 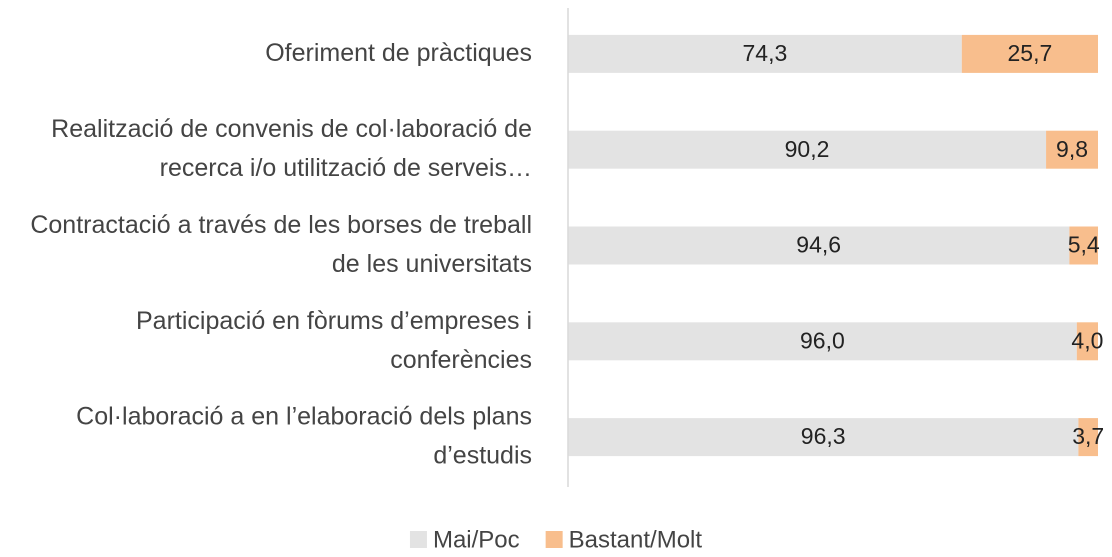 What do you see at coordinates (636, 539) in the screenshot?
I see `legend-label: Bastant/Molt` at bounding box center [636, 539].